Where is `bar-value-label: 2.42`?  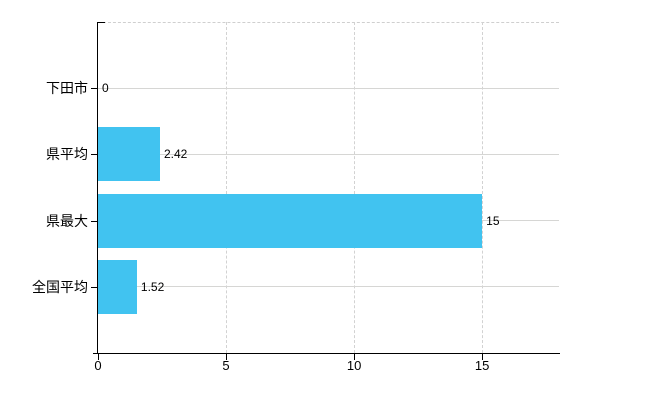
bar-value-label: 2.42 is located at coordinates (175, 154).